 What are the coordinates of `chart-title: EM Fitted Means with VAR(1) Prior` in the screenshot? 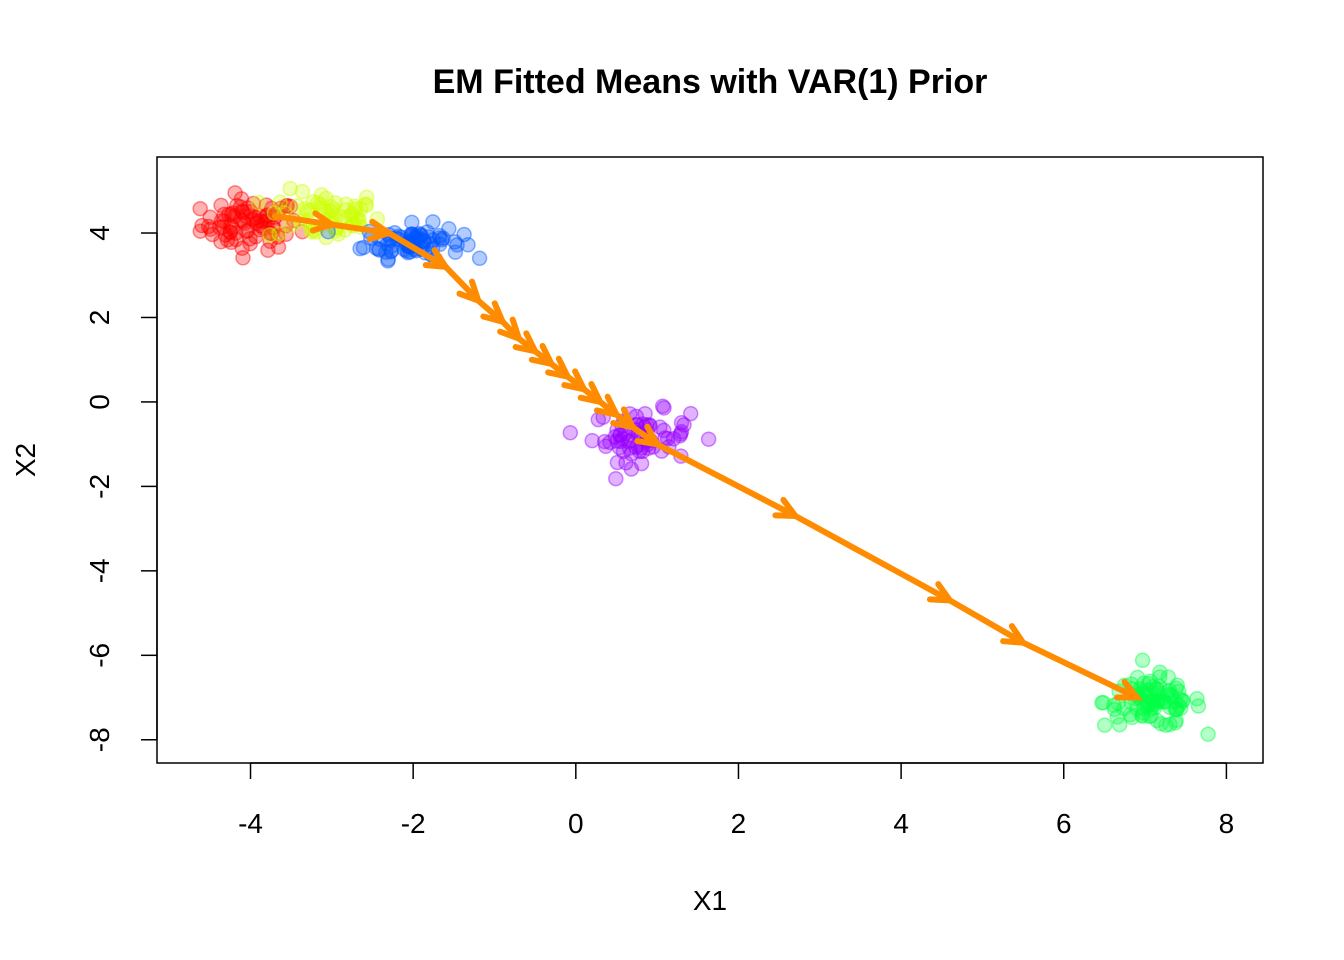 It's located at (710, 82).